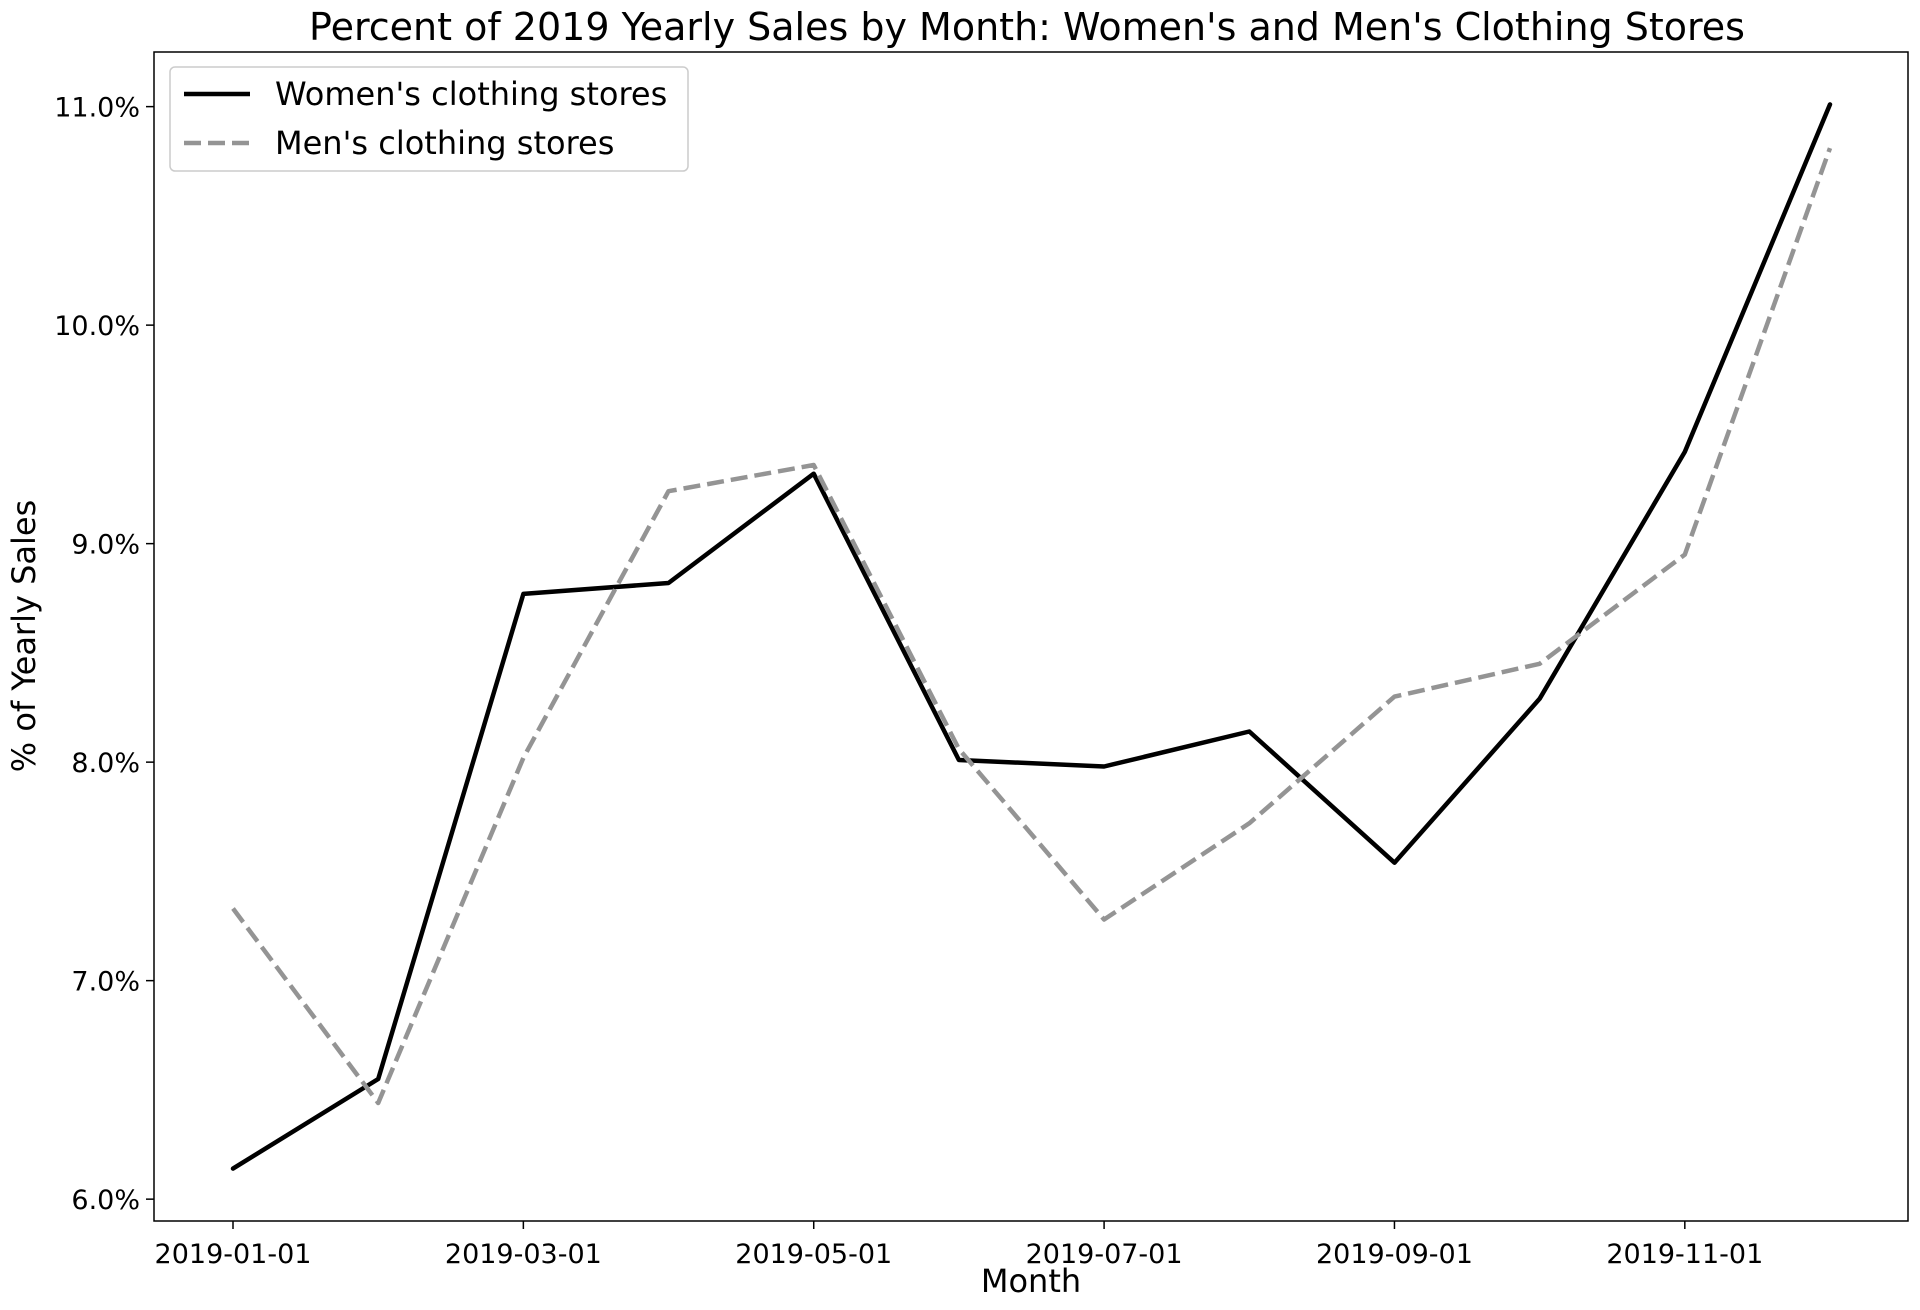  Describe the element at coordinates (24, 636) in the screenshot. I see `y-axis-label: % of Yearly Sales` at that location.